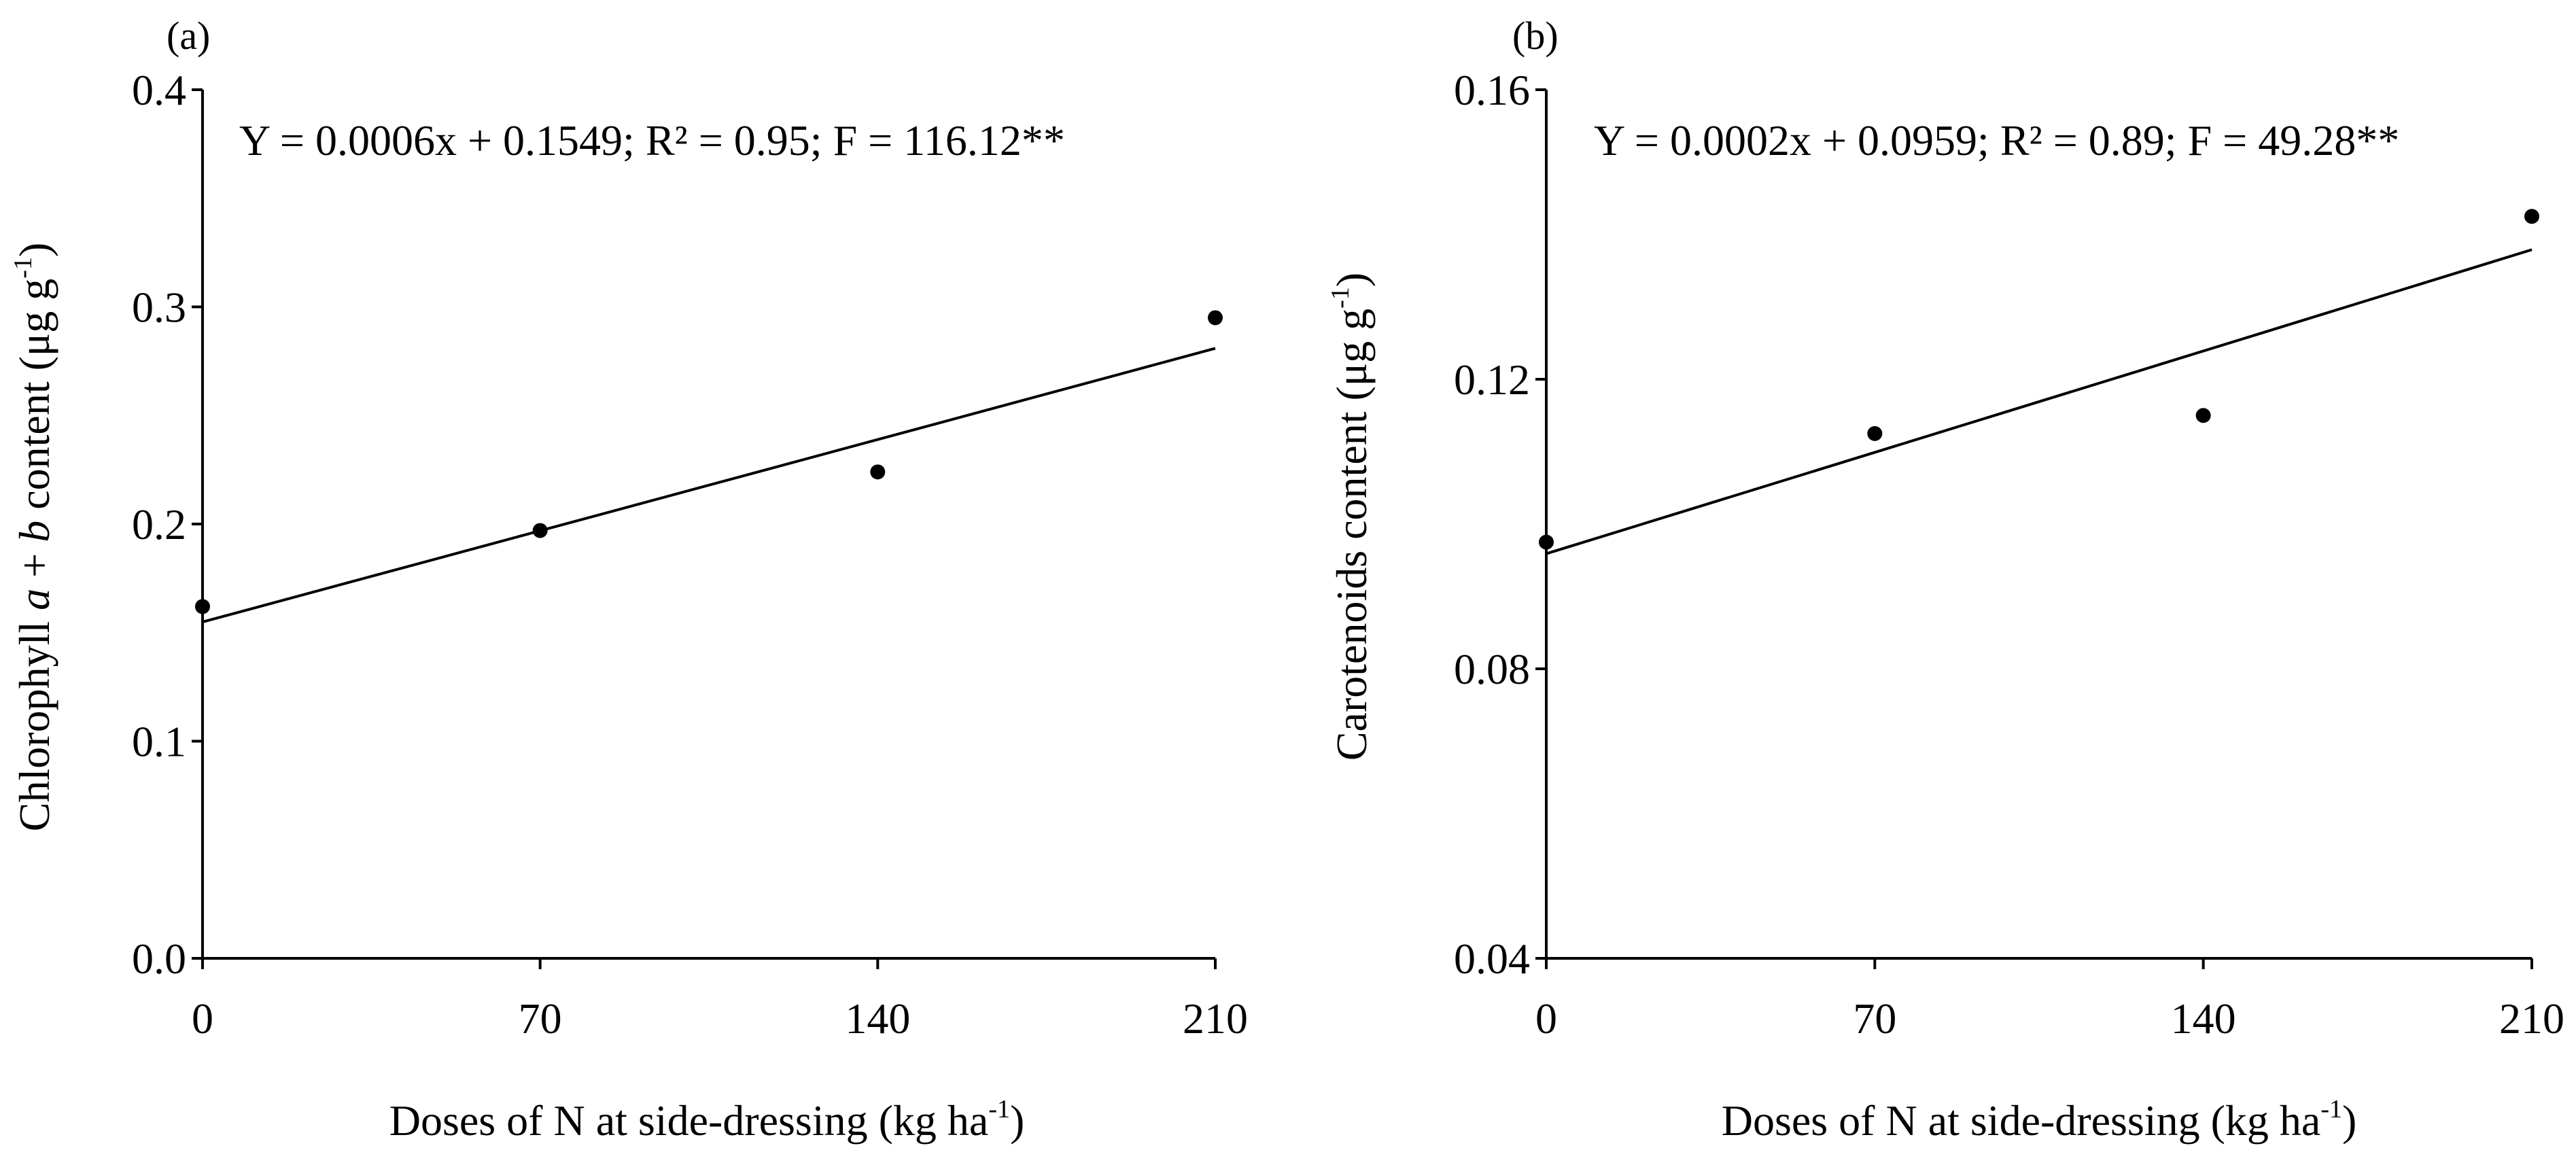 The image size is (2576, 1167). What do you see at coordinates (689, 1120) in the screenshot?
I see `panel-a-xlabel-main: Doses of N at side-dressing (kg ha` at bounding box center [689, 1120].